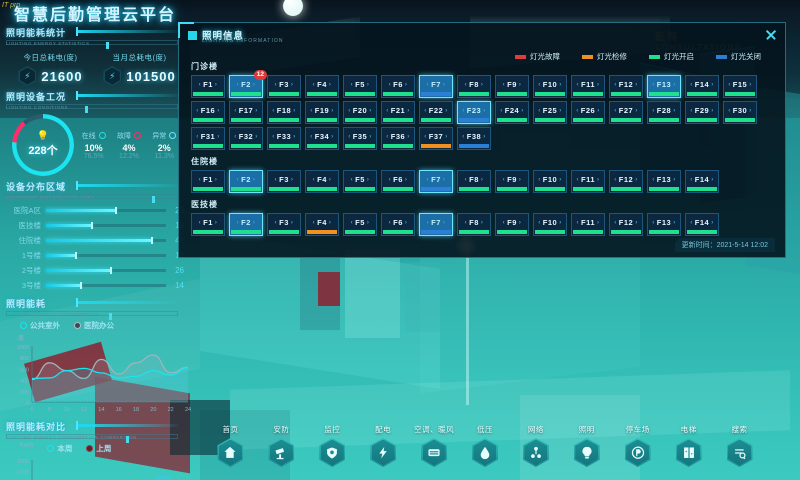 This screenshot has width=800, height=480. I want to click on nav-item-parking: 停车场, so click(637, 450).